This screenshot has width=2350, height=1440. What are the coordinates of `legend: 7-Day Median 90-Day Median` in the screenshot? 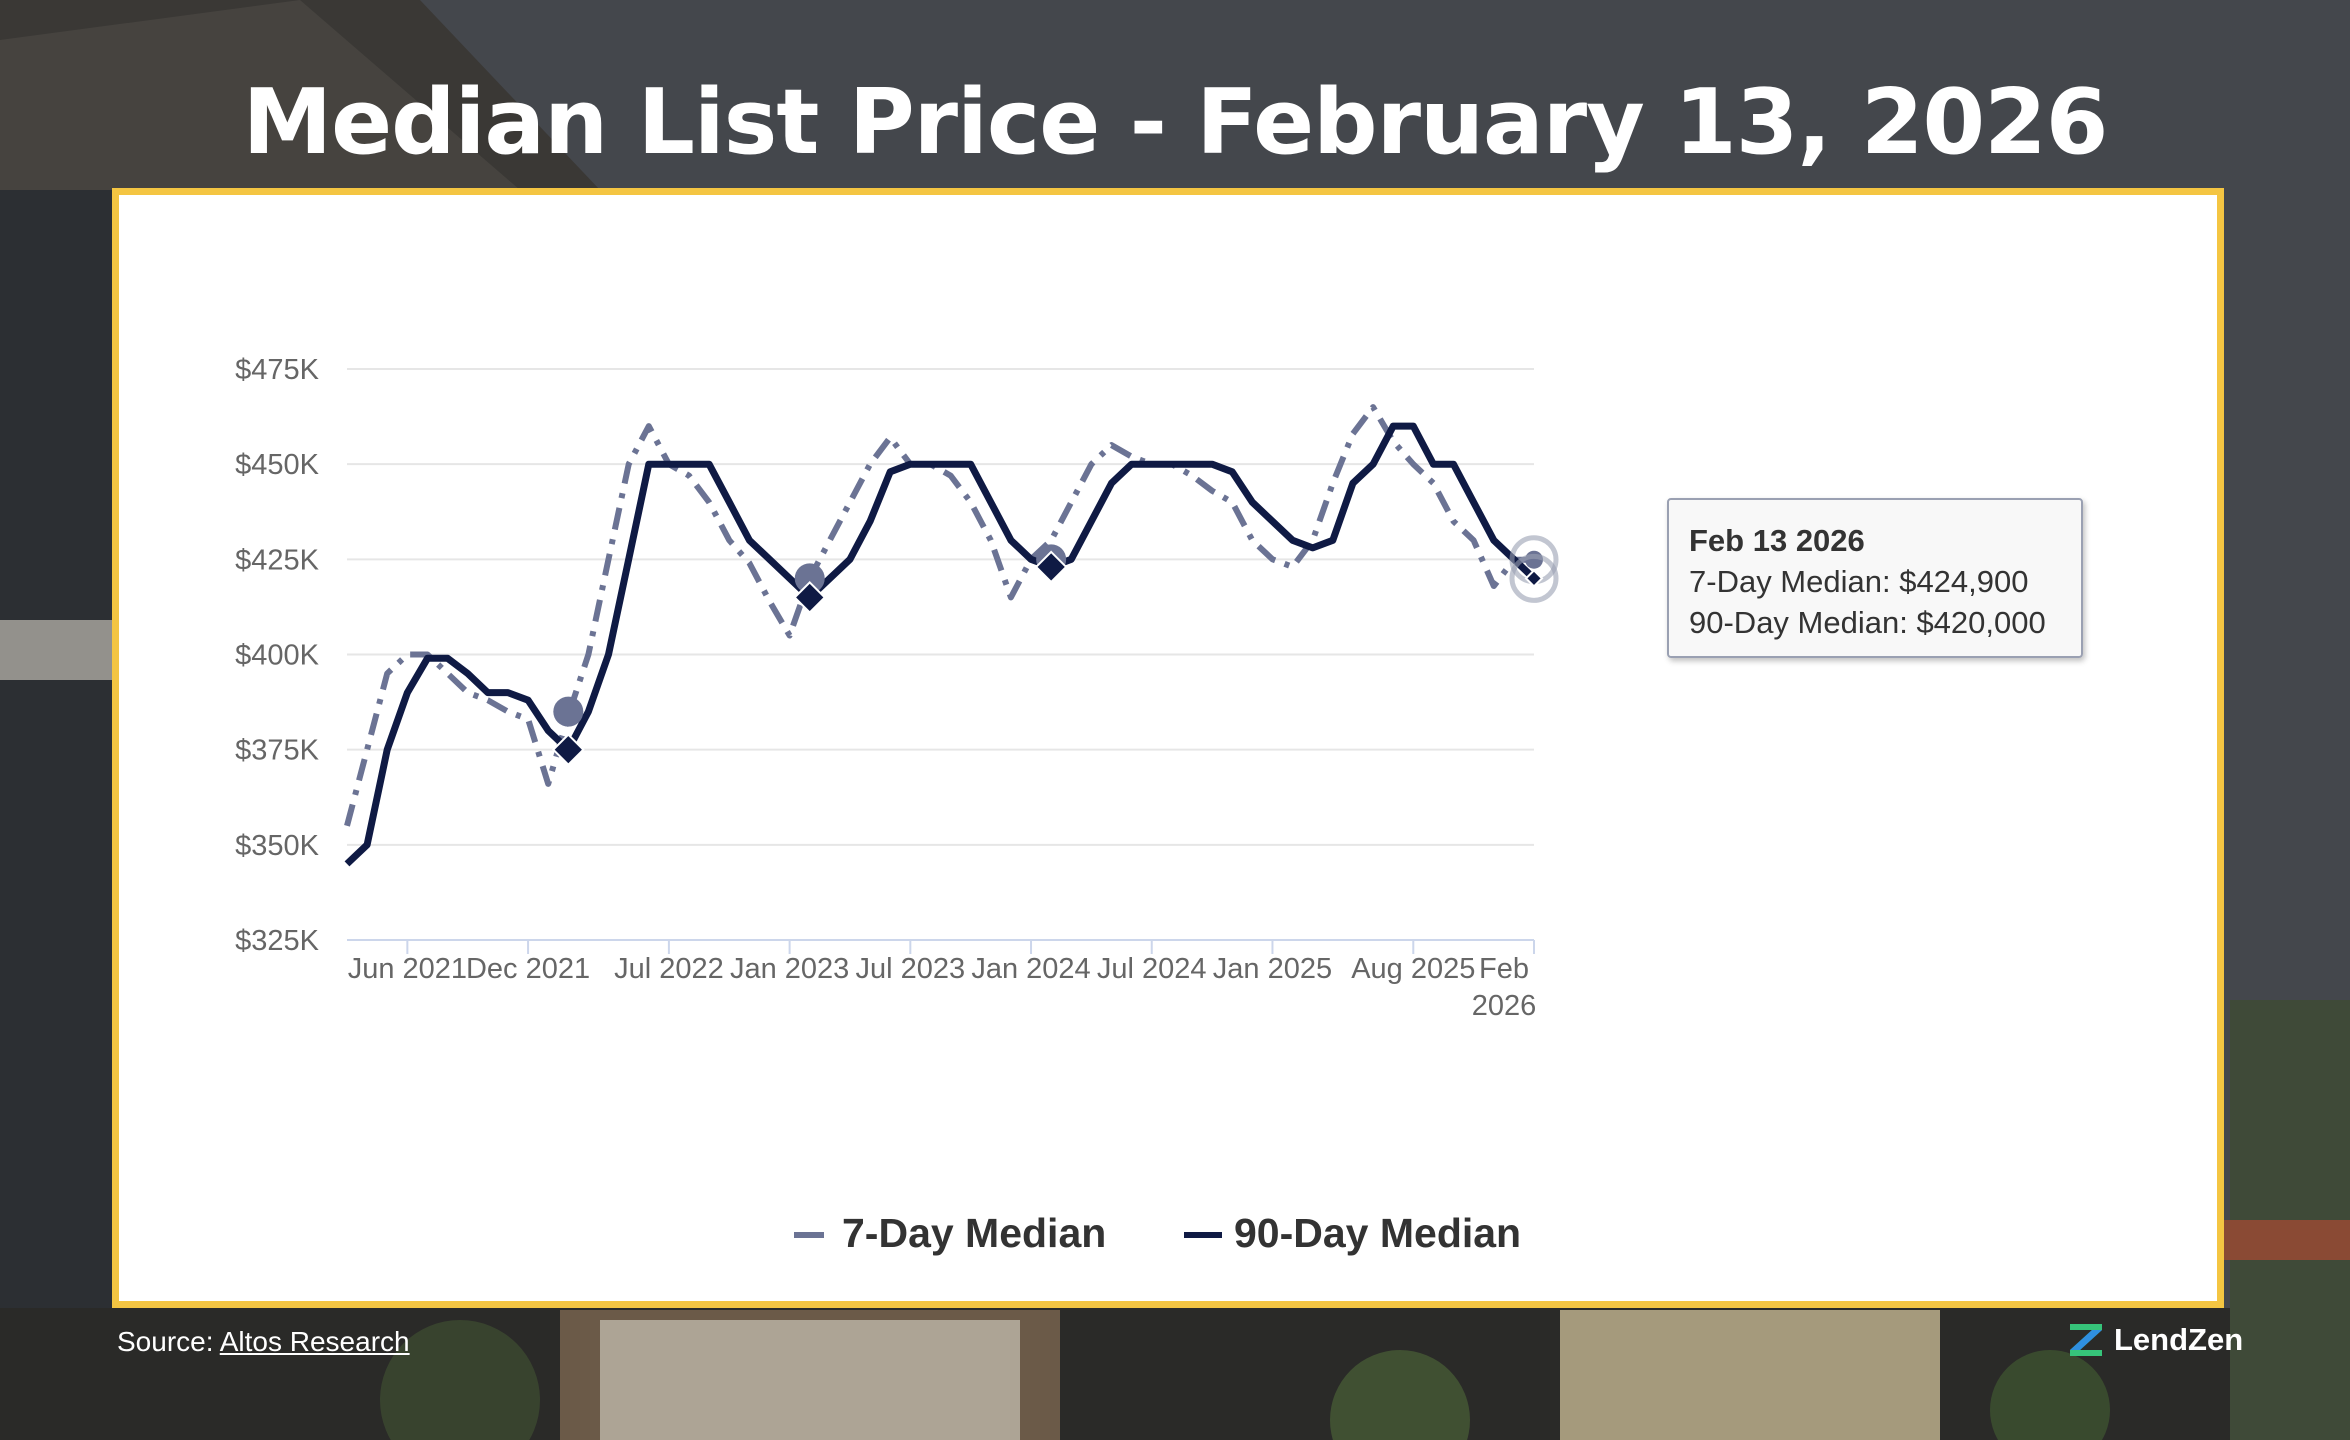 It's located at (1157, 1233).